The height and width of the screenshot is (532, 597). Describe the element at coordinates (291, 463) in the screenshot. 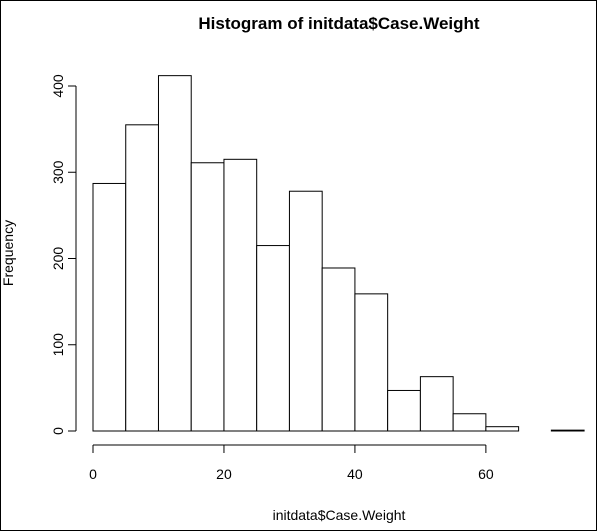

I see `x-axis: 0 20 40 60` at that location.